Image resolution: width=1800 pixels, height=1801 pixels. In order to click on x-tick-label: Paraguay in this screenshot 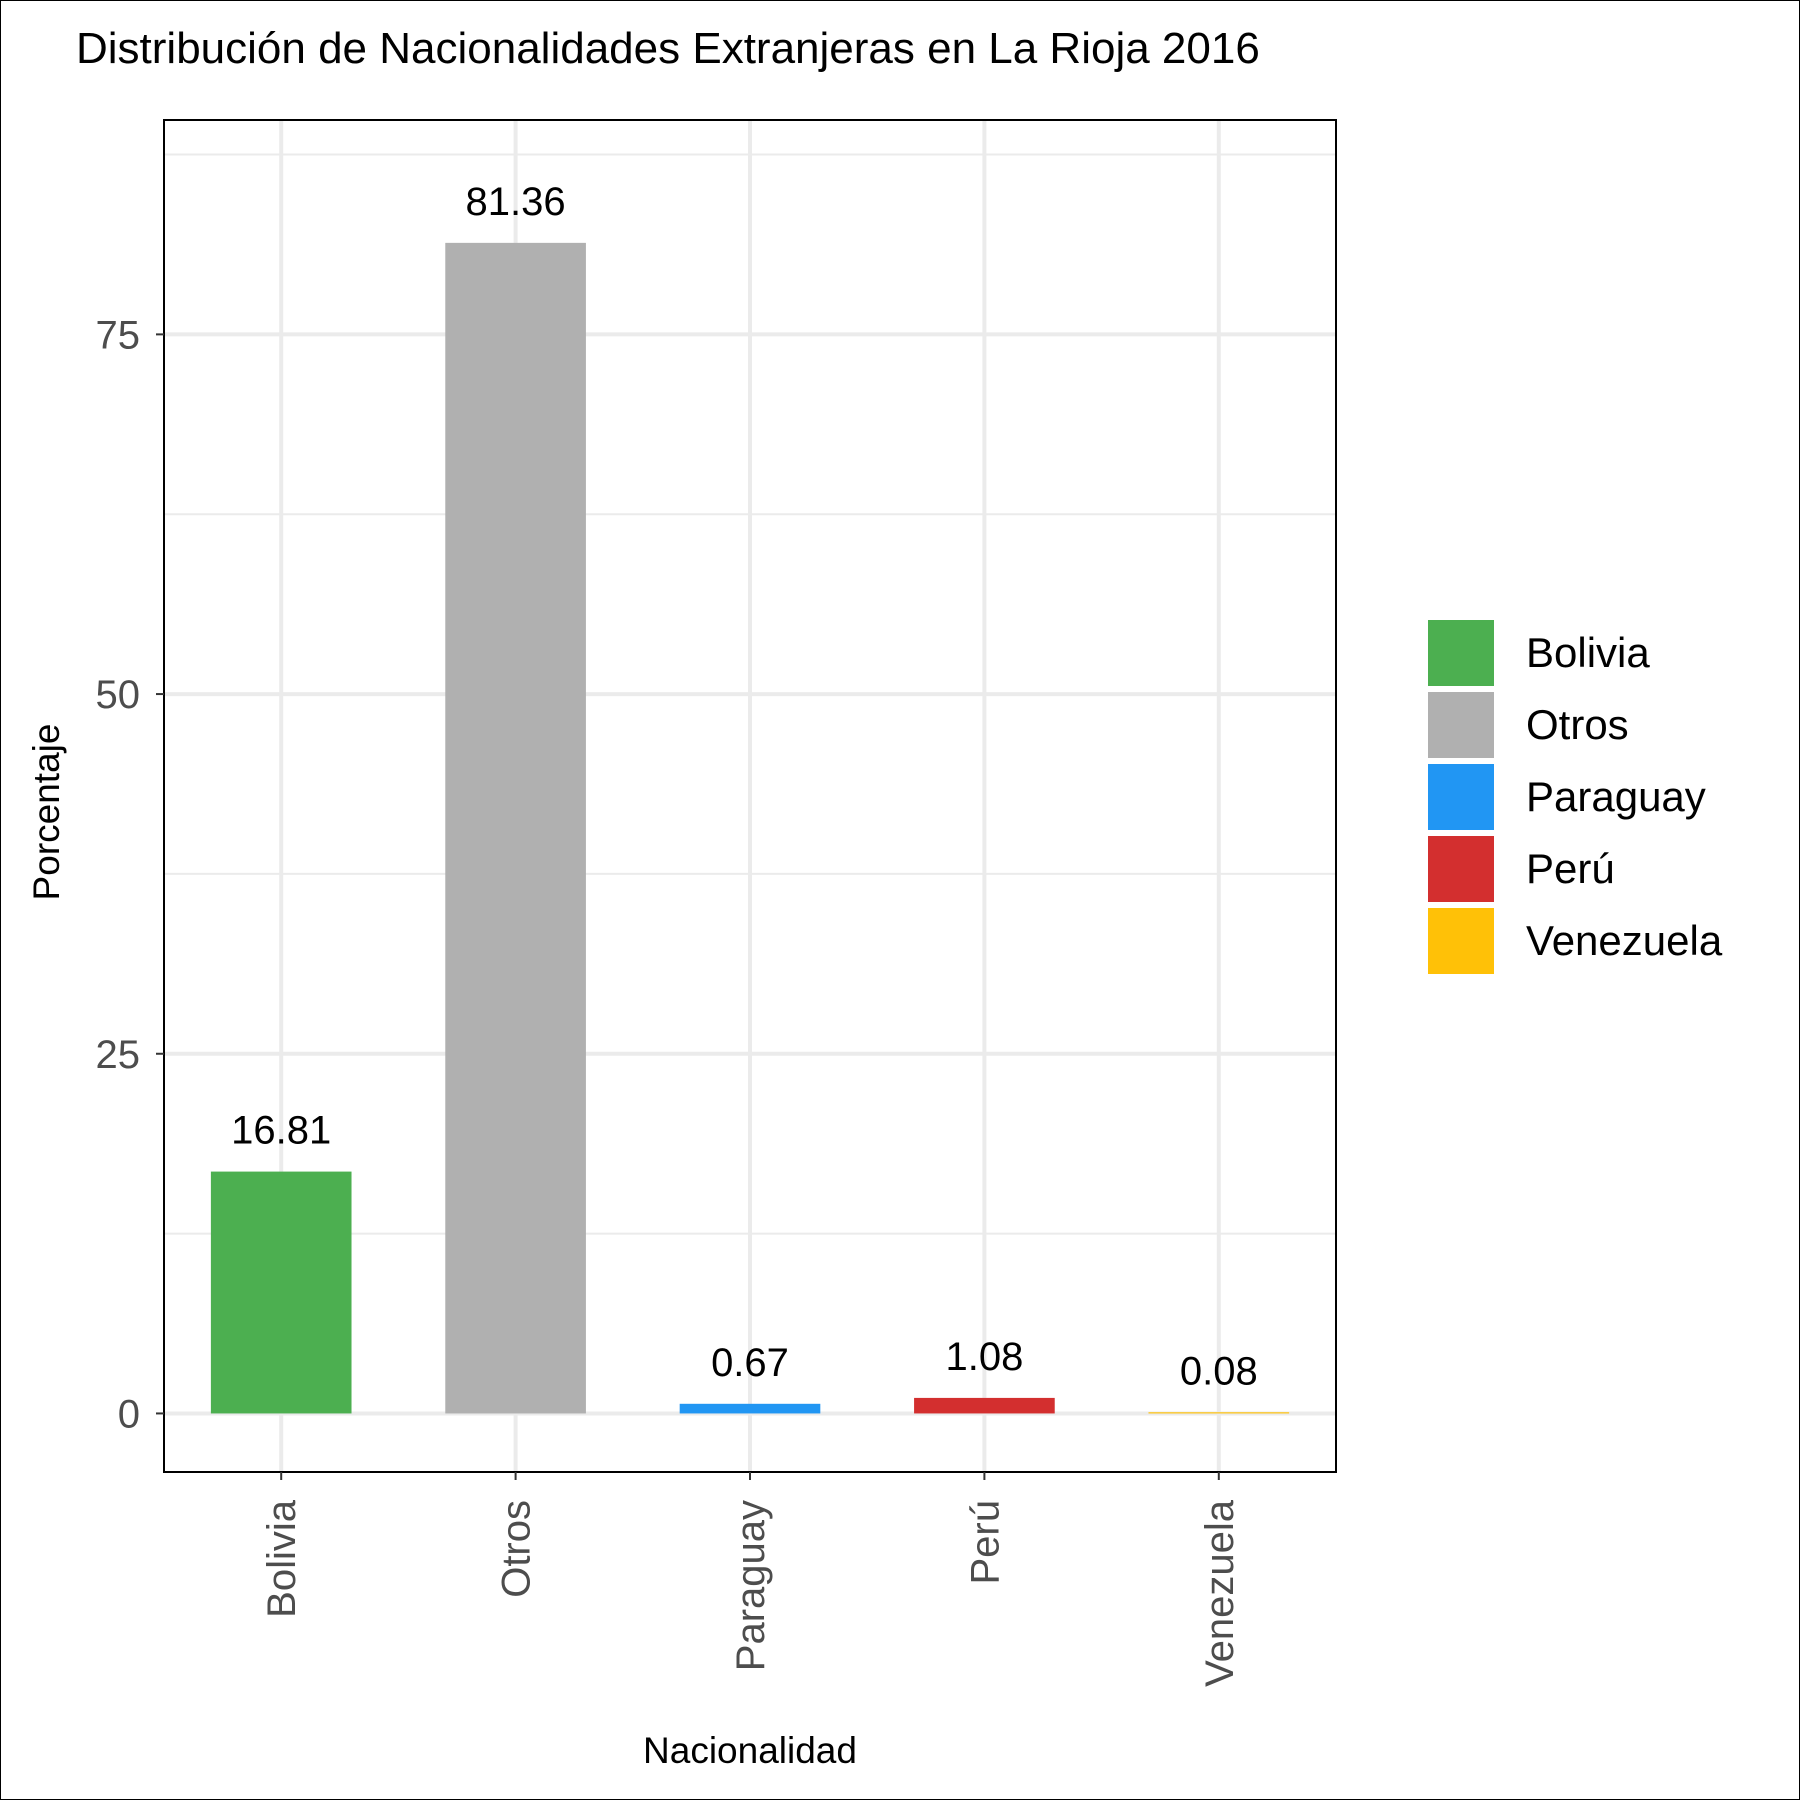, I will do `click(751, 1585)`.